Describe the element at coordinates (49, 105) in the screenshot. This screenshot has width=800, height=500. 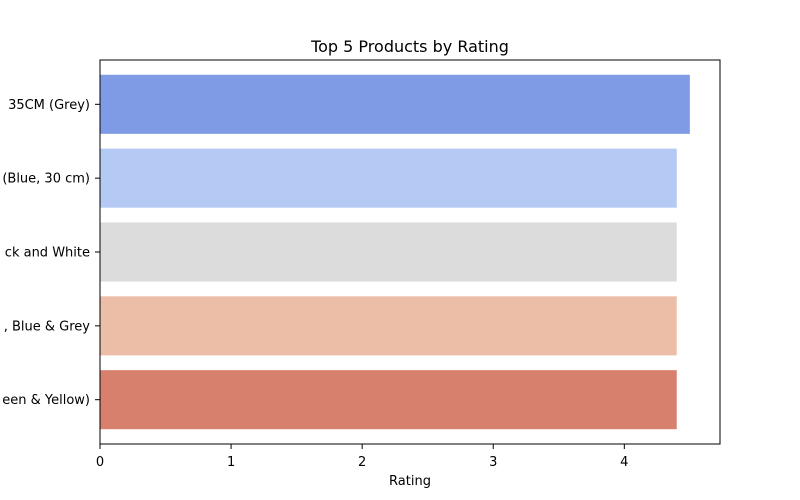
I see `y-tick-label: 35CM (Grey)` at that location.